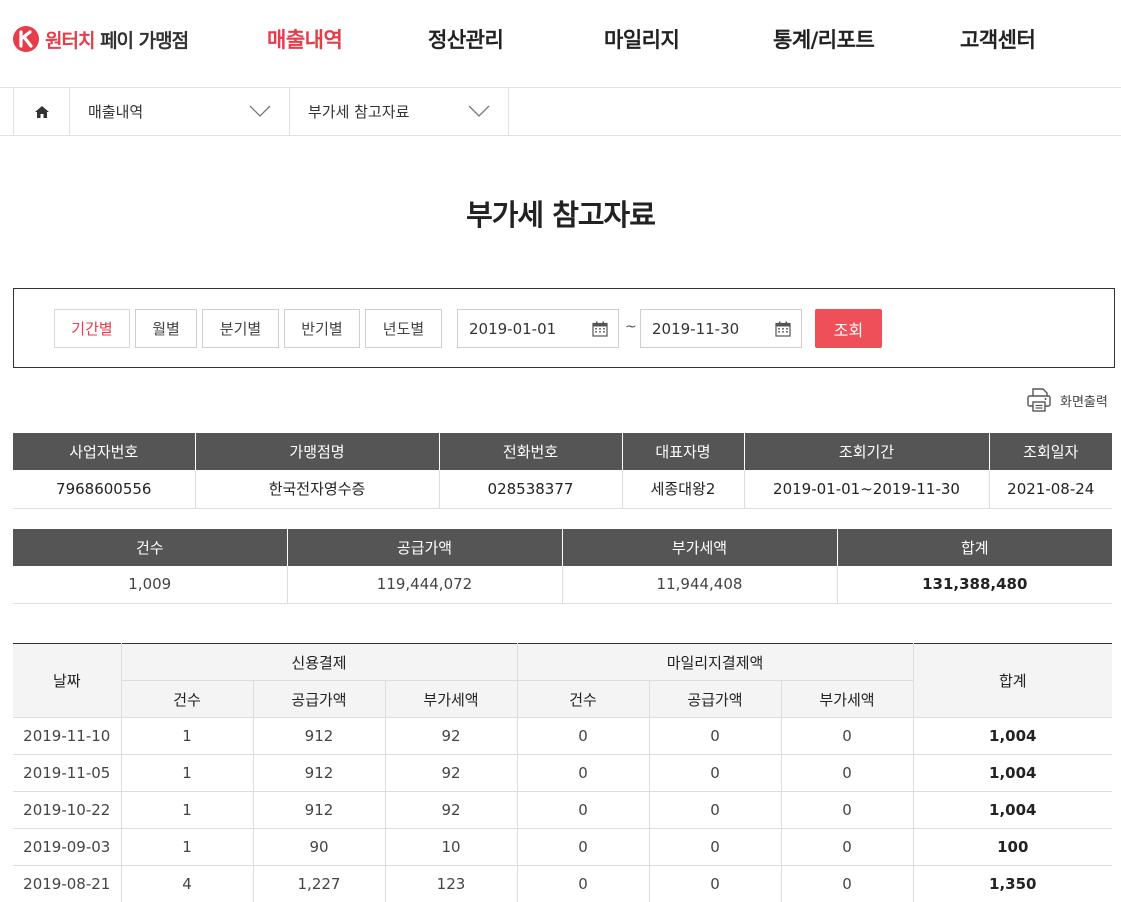 The width and height of the screenshot is (1121, 902). Describe the element at coordinates (116, 112) in the screenshot. I see `breadcrumb-menu-label: 매출내역` at that location.